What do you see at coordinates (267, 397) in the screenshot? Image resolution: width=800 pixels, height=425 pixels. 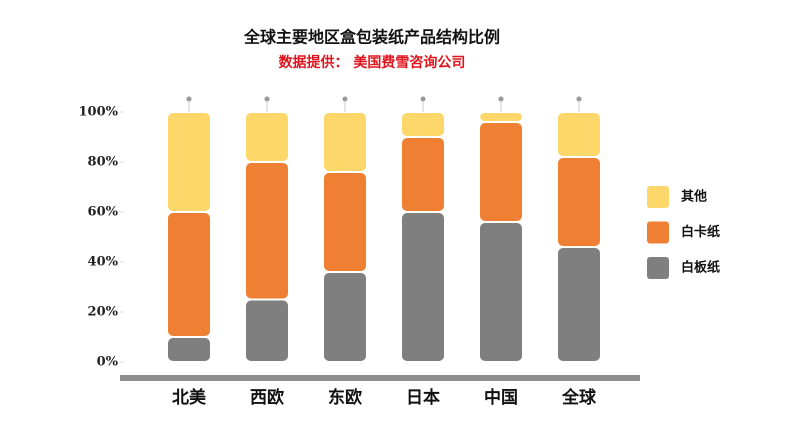 I see `x-tick-label: 西欧` at bounding box center [267, 397].